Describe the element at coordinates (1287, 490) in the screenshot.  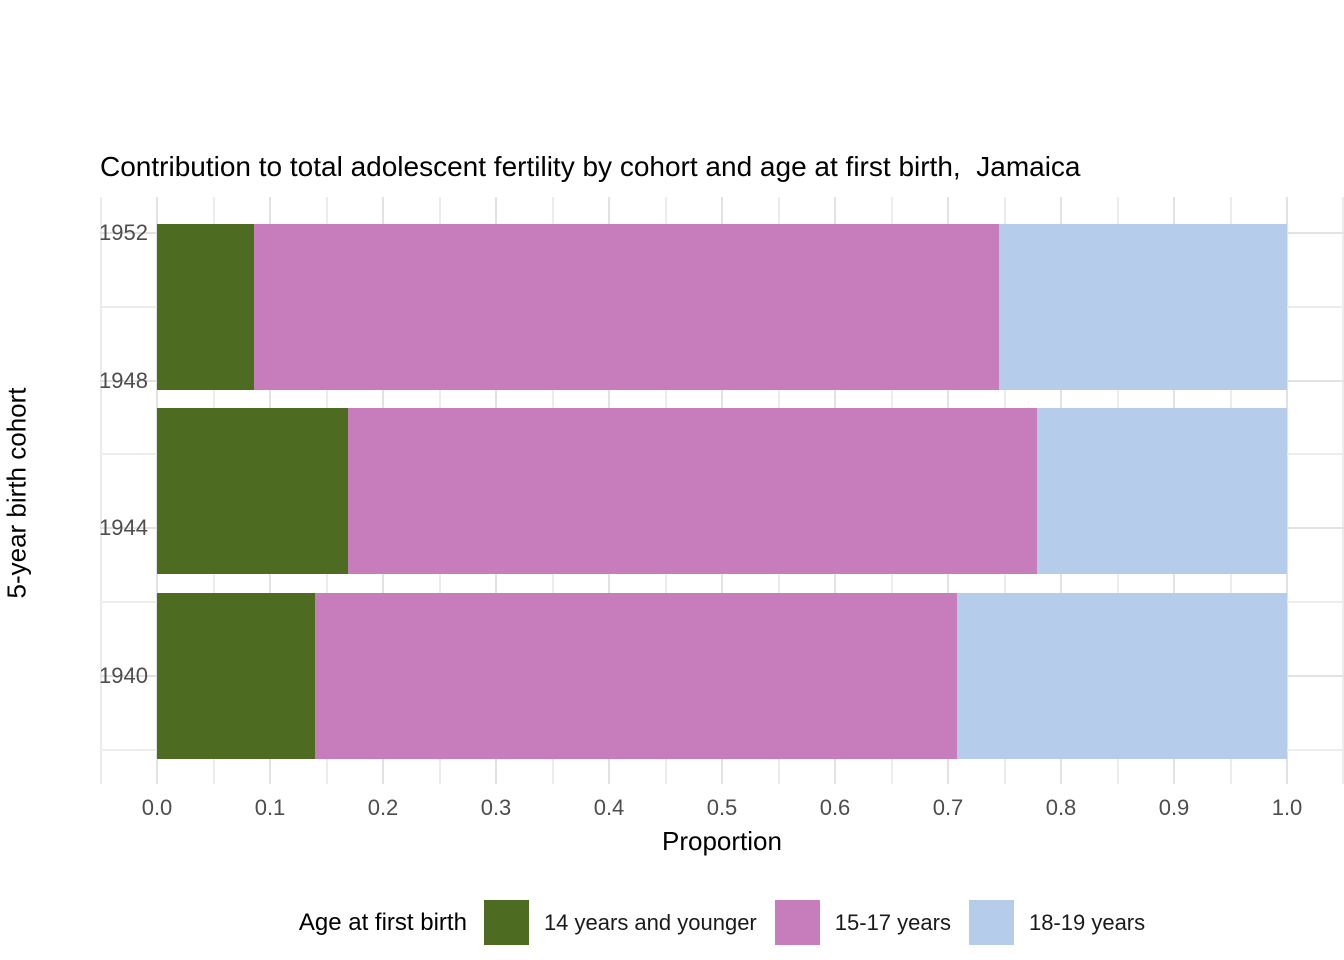
I see `gridline-major-vertical` at that location.